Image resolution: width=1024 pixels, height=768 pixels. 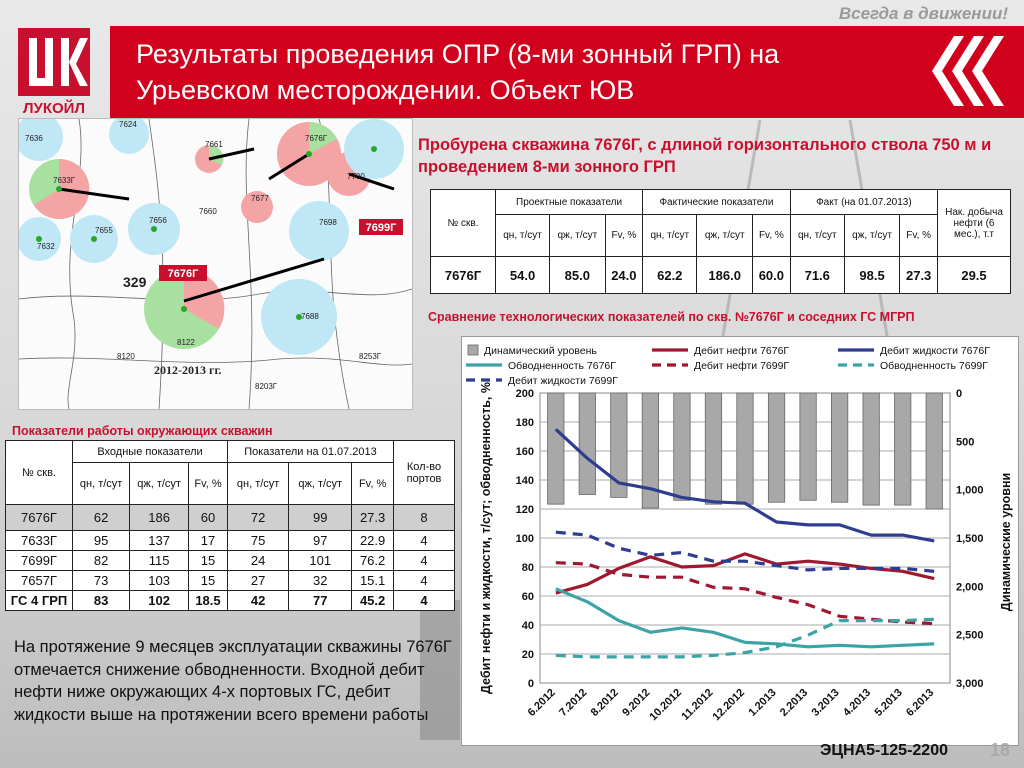 I want to click on logo-wordmark: ЛУКОЙЛ, so click(x=54, y=108).